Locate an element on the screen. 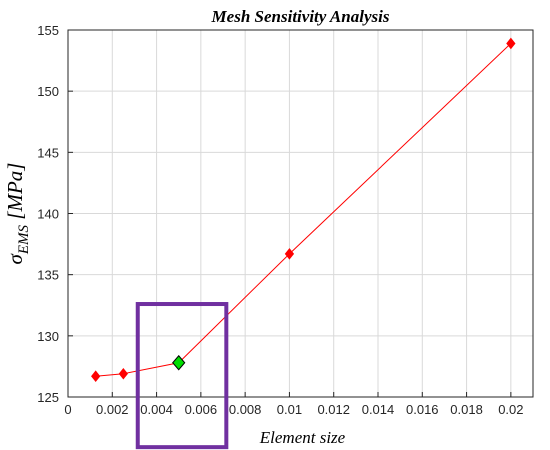  x-tick-label: 0.012 is located at coordinates (333, 409).